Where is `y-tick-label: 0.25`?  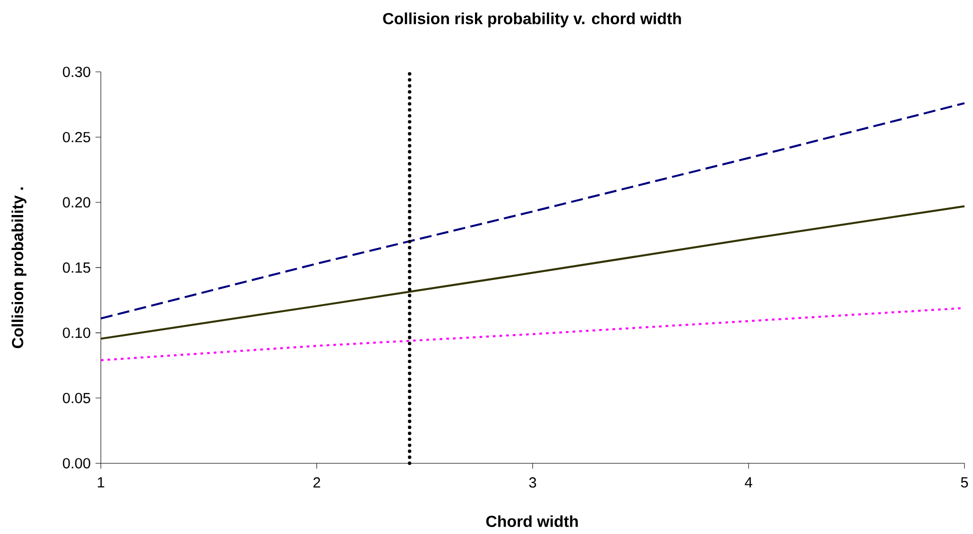
y-tick-label: 0.25 is located at coordinates (76, 137).